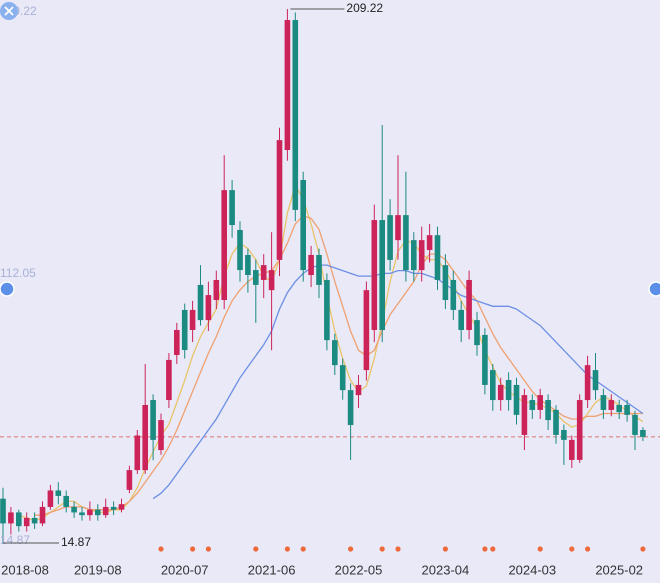 This screenshot has height=583, width=660. I want to click on close-button, so click(9, 11).